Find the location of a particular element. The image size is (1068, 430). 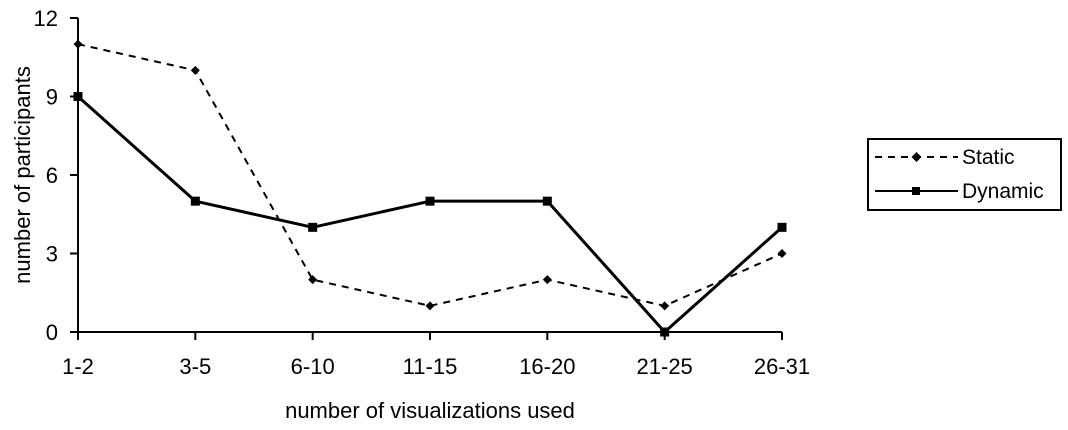

y-tick-label: 3 is located at coordinates (52, 254).